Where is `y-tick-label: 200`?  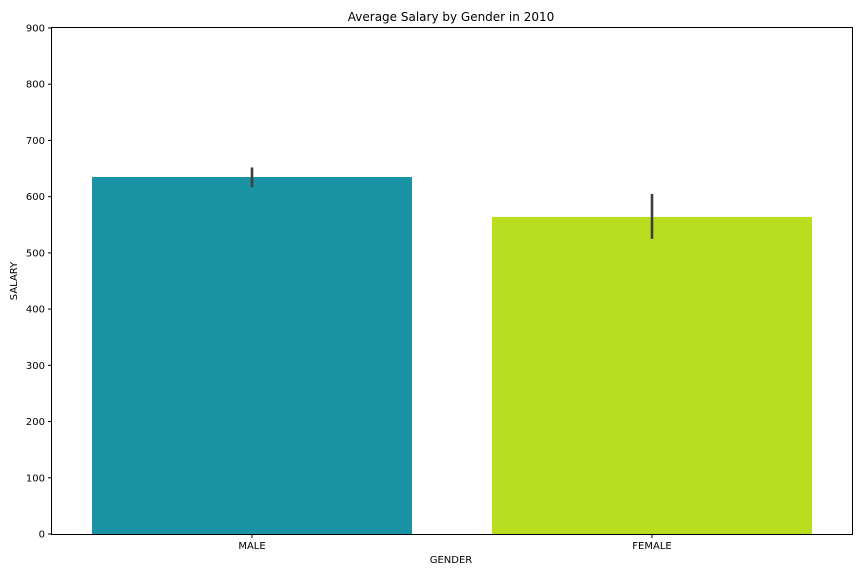 y-tick-label: 200 is located at coordinates (35, 422).